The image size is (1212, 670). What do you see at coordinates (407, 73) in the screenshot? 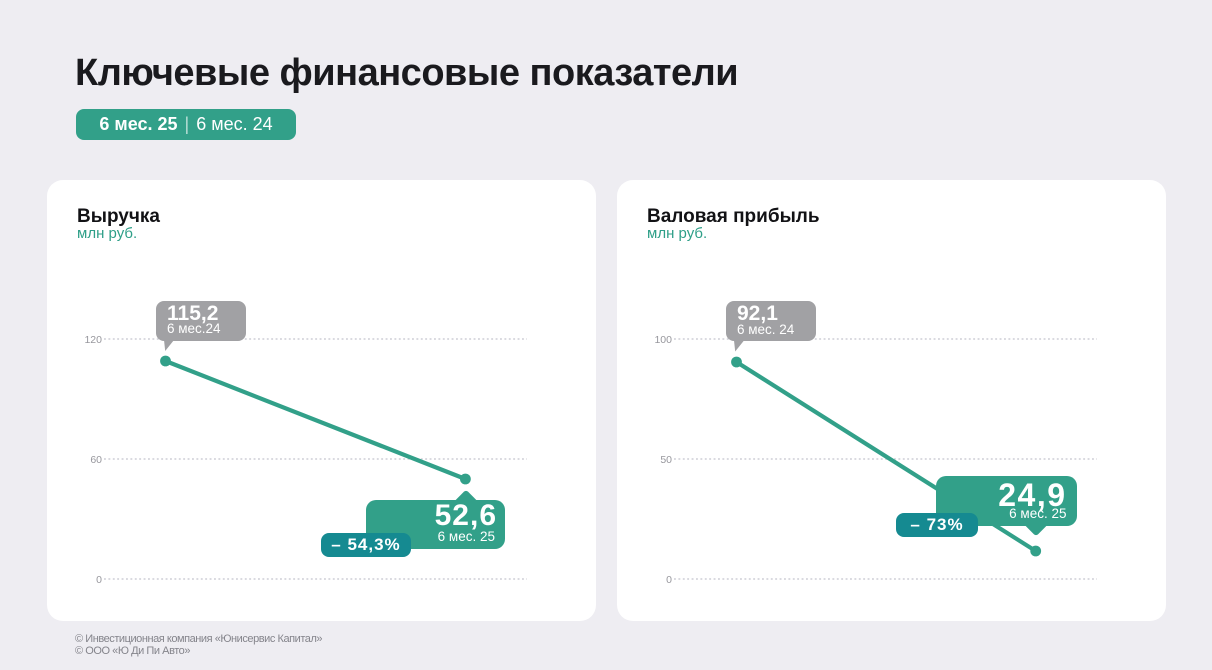
I see `page-title: Ключевые финансовые показатели` at bounding box center [407, 73].